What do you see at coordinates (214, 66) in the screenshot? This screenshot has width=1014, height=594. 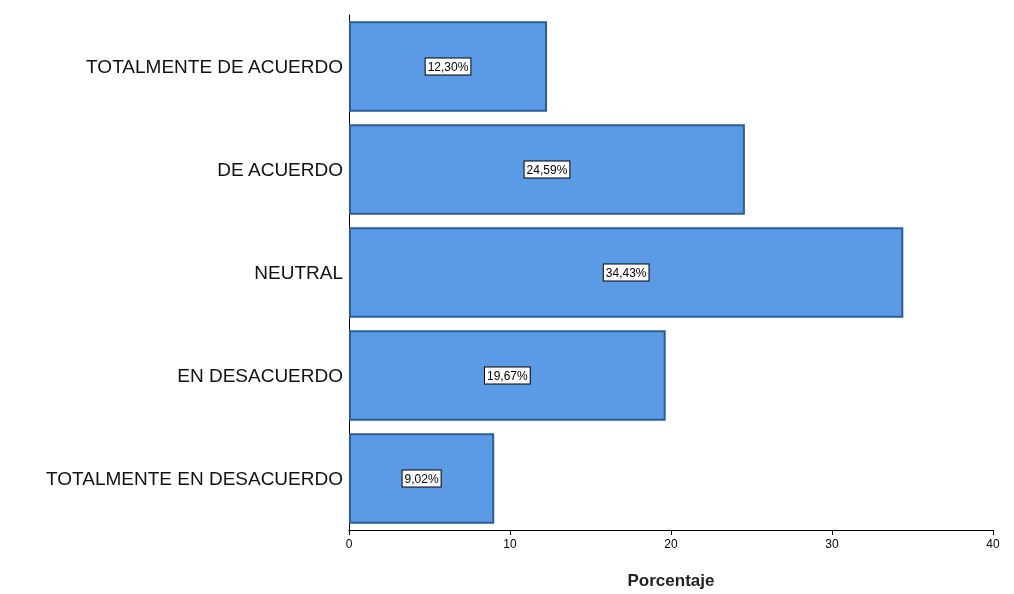 I see `y-tick-label: TOTALMENTE DE ACUERDO` at bounding box center [214, 66].